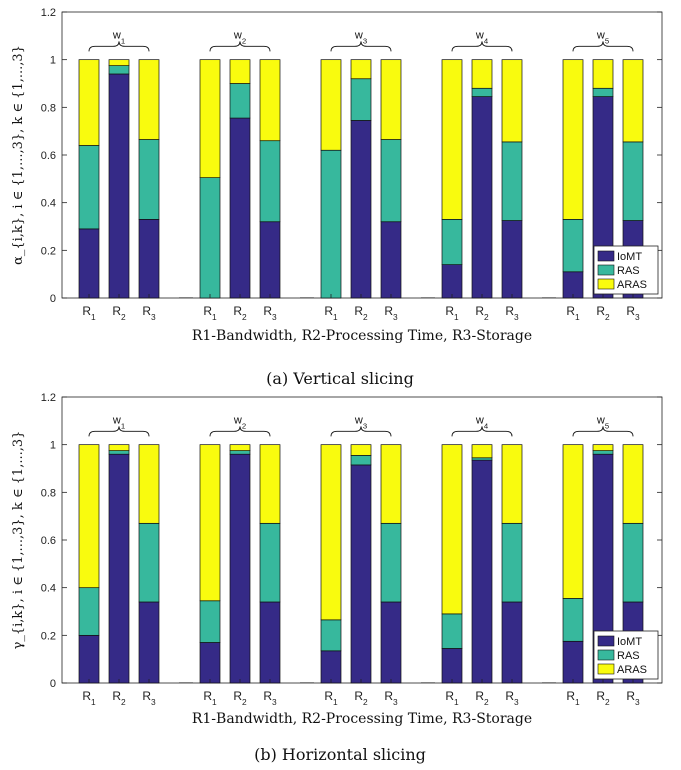 This screenshot has height=770, width=681. Describe the element at coordinates (632, 670) in the screenshot. I see `legend-label-aras: ARAS` at that location.